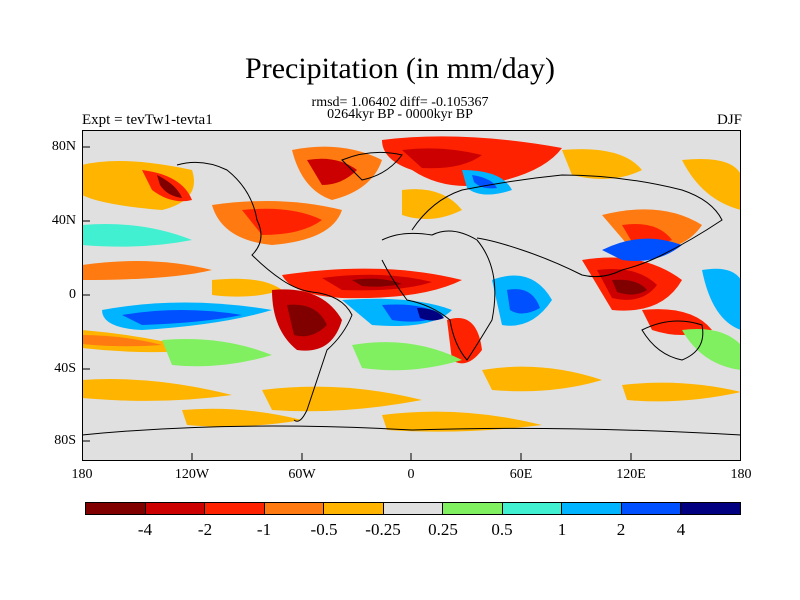  What do you see at coordinates (383, 529) in the screenshot?
I see `colorbar-label: -0.25` at bounding box center [383, 529].